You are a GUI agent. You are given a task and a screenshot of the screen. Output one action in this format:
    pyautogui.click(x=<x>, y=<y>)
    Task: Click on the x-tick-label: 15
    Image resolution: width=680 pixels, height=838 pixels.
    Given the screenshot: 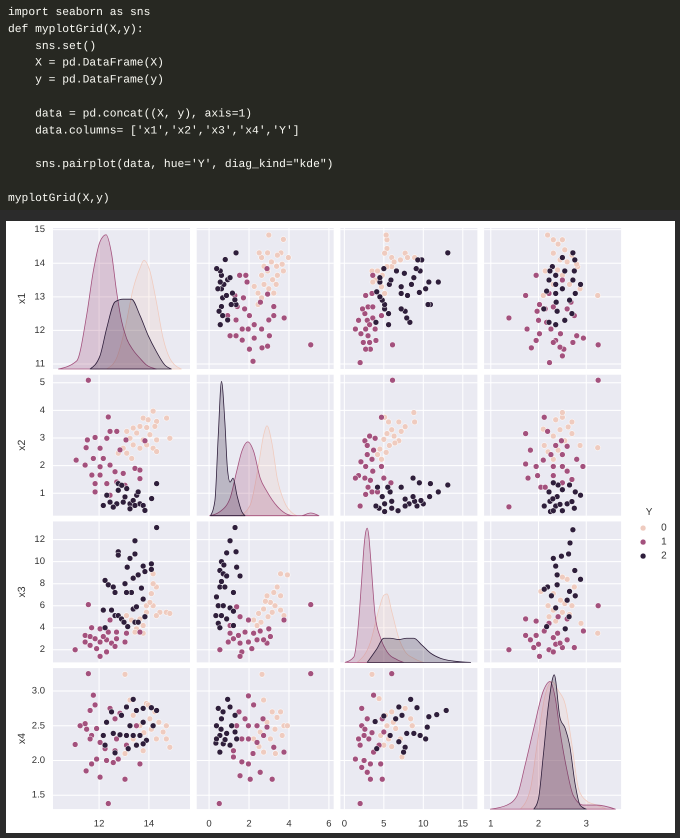 What is the action you would take?
    pyautogui.click(x=463, y=824)
    